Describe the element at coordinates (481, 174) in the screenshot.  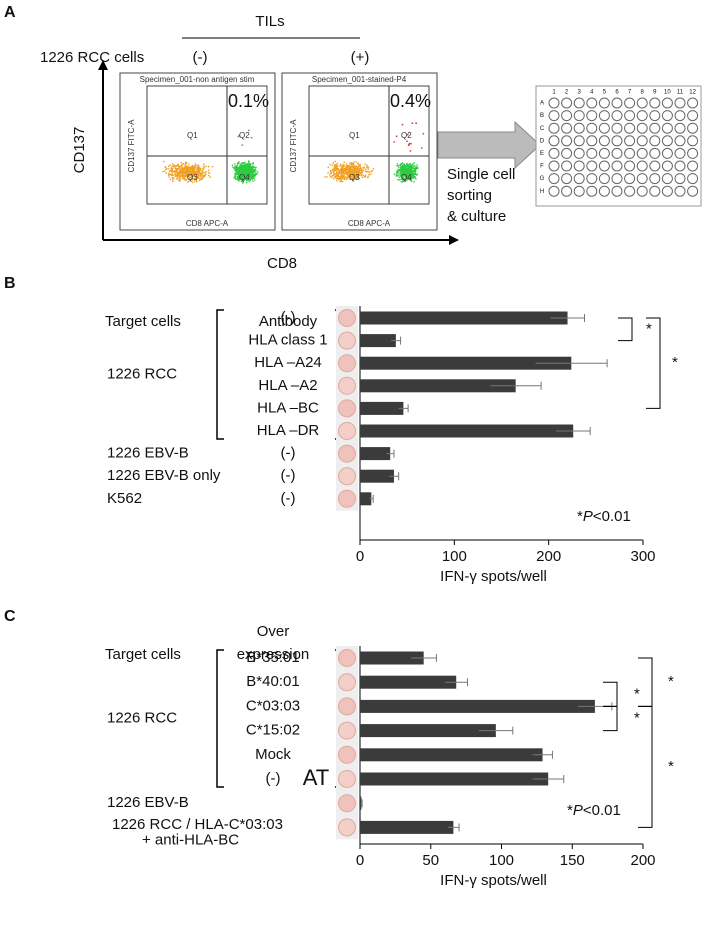
I see `arrow-text: Single cell` at that location.